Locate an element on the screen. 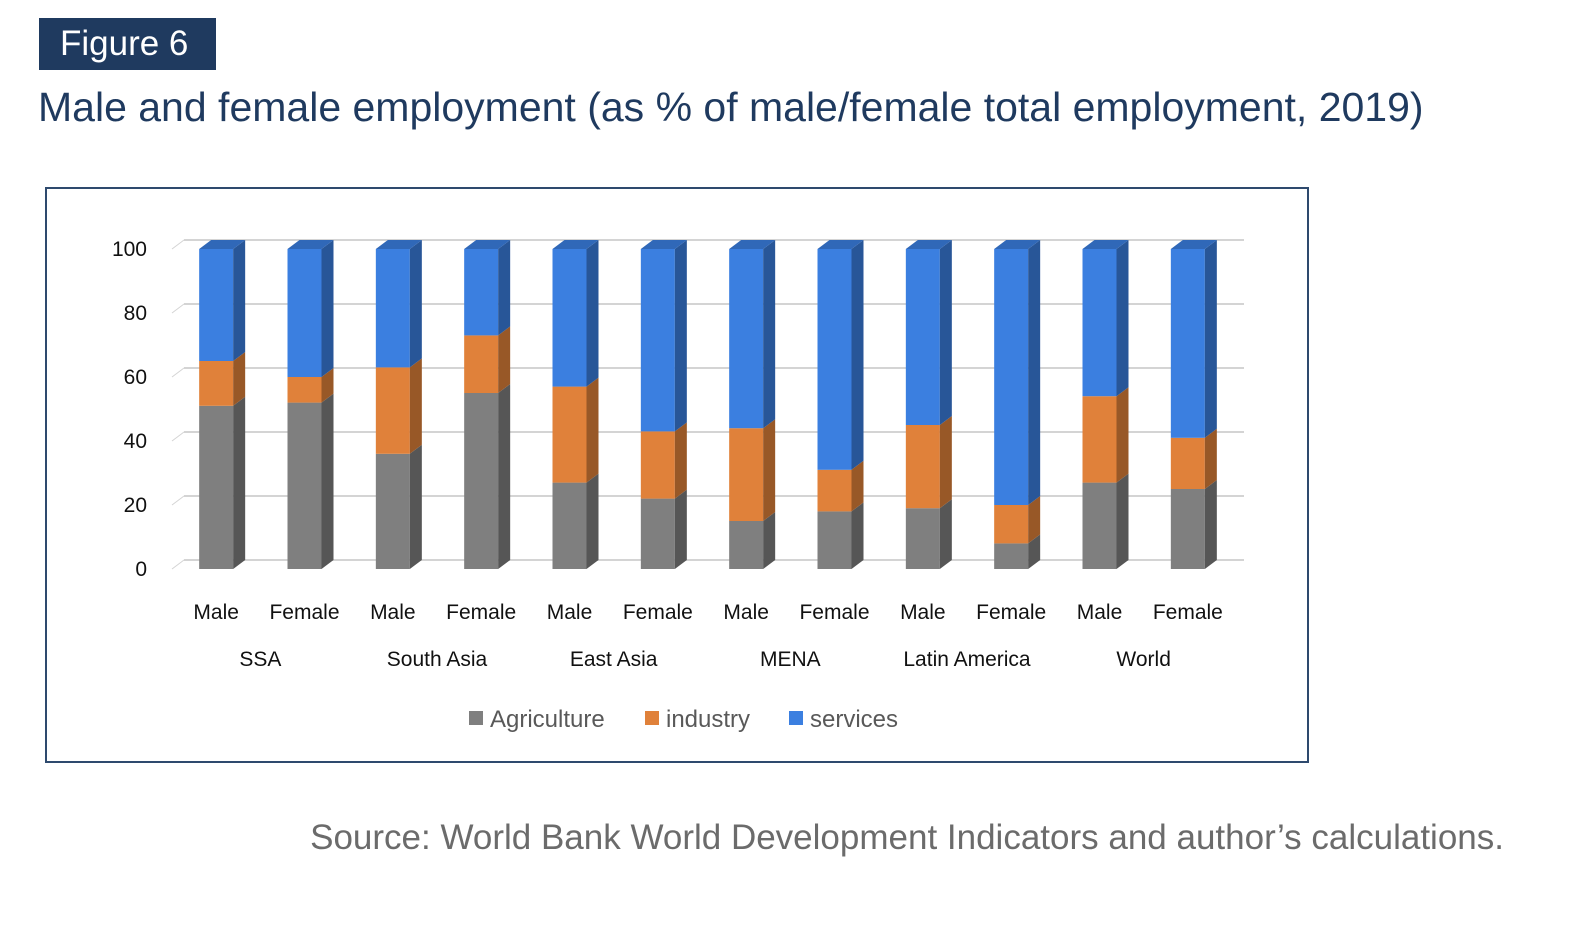 The width and height of the screenshot is (1592, 932). x-group-label: MENA is located at coordinates (790, 659).